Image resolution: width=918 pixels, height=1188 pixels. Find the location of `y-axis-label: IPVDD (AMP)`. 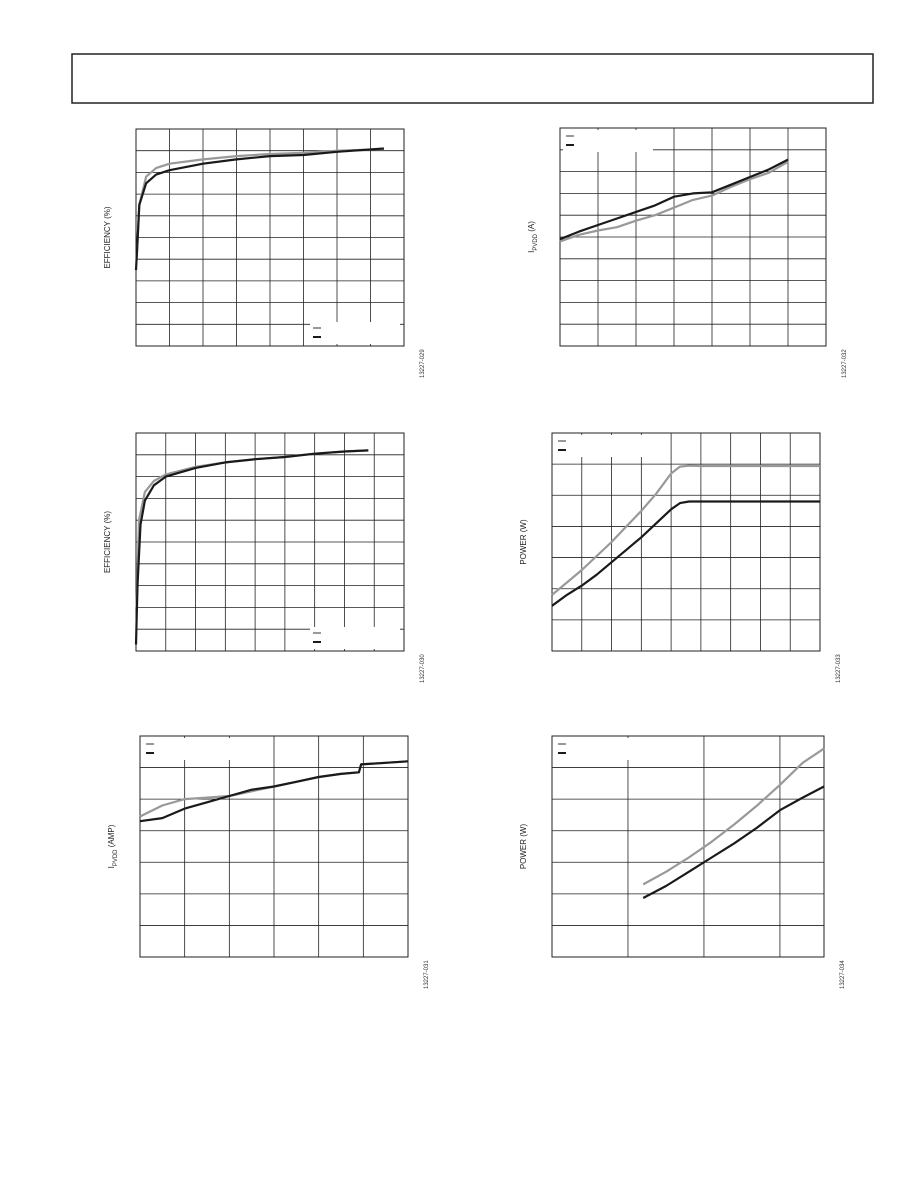

y-axis-label: IPVDD (AMP) is located at coordinates (113, 846).